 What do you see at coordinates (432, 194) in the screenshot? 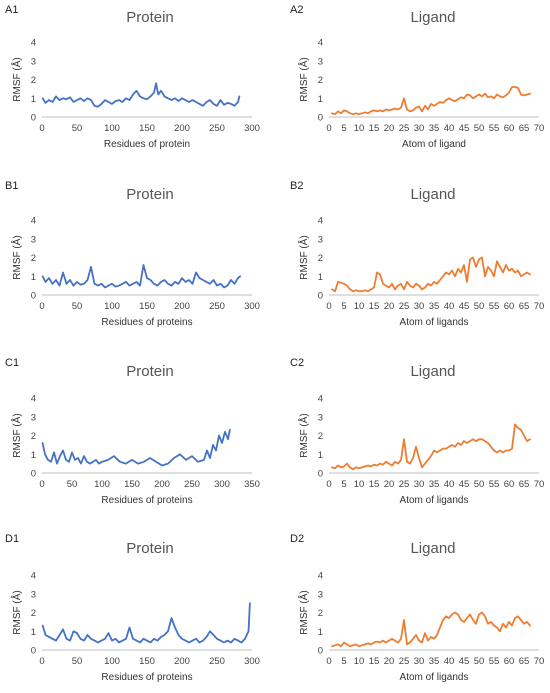
I see `chart-title-b2: Ligand` at bounding box center [432, 194].